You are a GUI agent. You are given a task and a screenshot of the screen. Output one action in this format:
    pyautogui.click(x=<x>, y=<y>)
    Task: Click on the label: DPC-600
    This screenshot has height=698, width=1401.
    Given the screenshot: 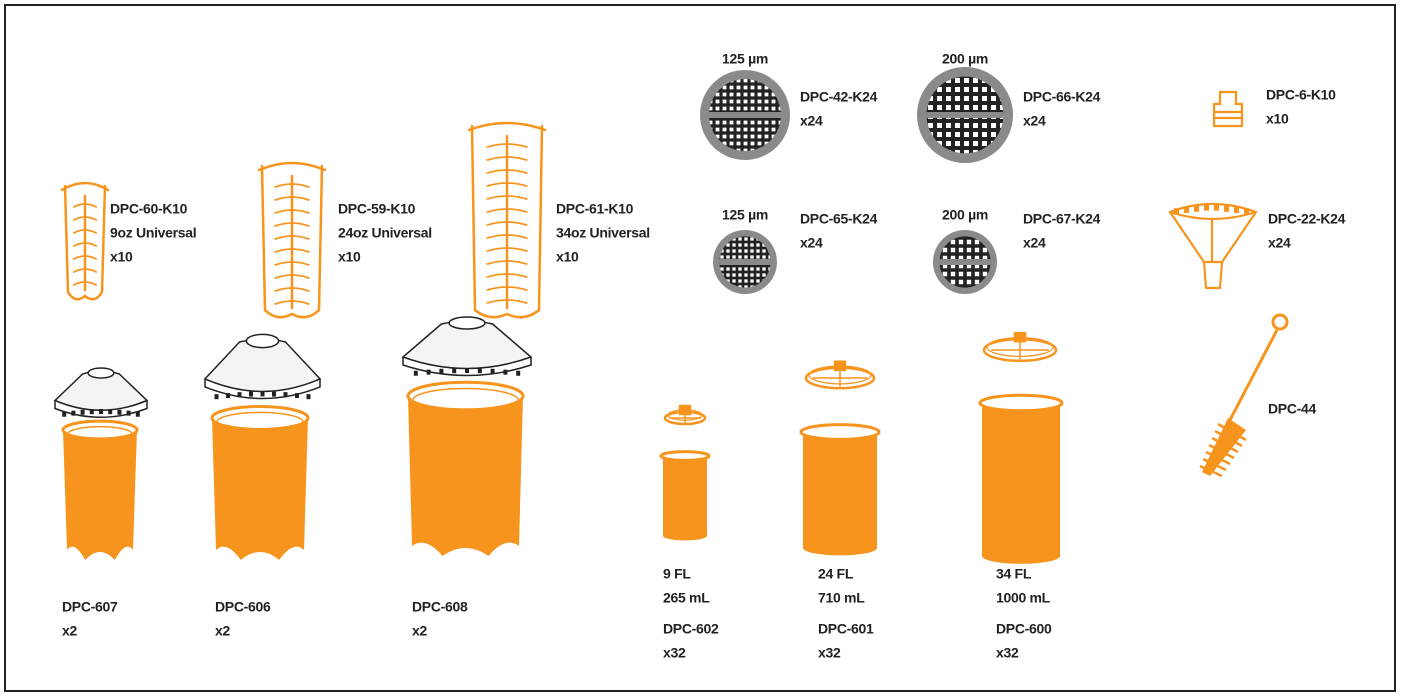 What is the action you would take?
    pyautogui.click(x=1024, y=629)
    